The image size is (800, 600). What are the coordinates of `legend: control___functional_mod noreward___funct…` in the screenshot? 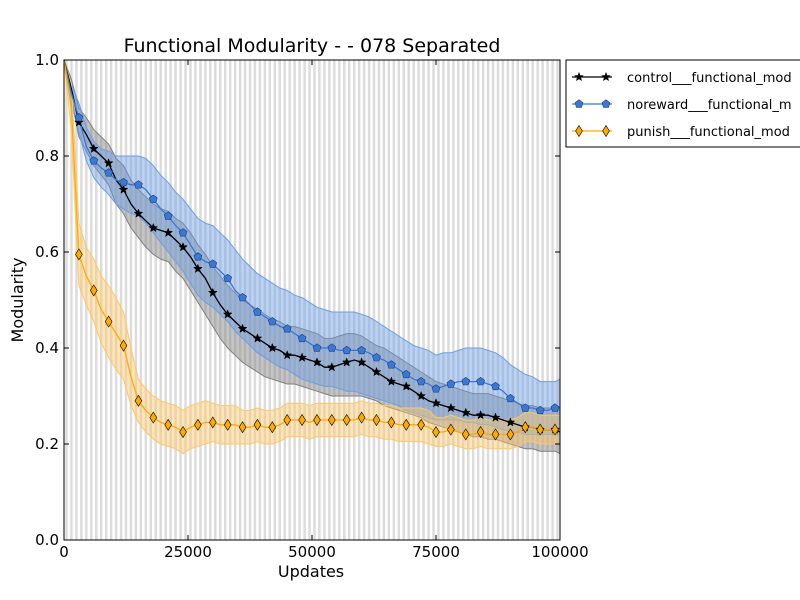 It's located at (682, 103).